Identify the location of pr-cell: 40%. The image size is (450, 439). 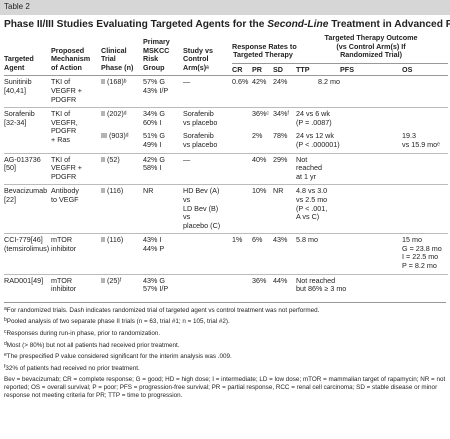
(262, 168).